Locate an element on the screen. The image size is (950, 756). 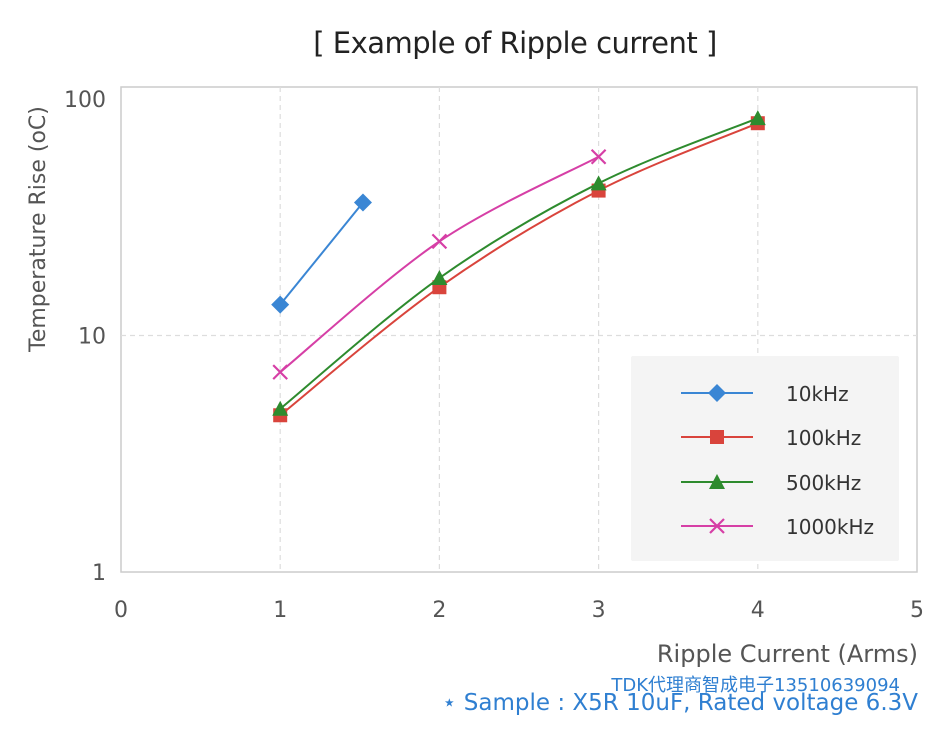
y-tick-label: 10 is located at coordinates (92, 337).